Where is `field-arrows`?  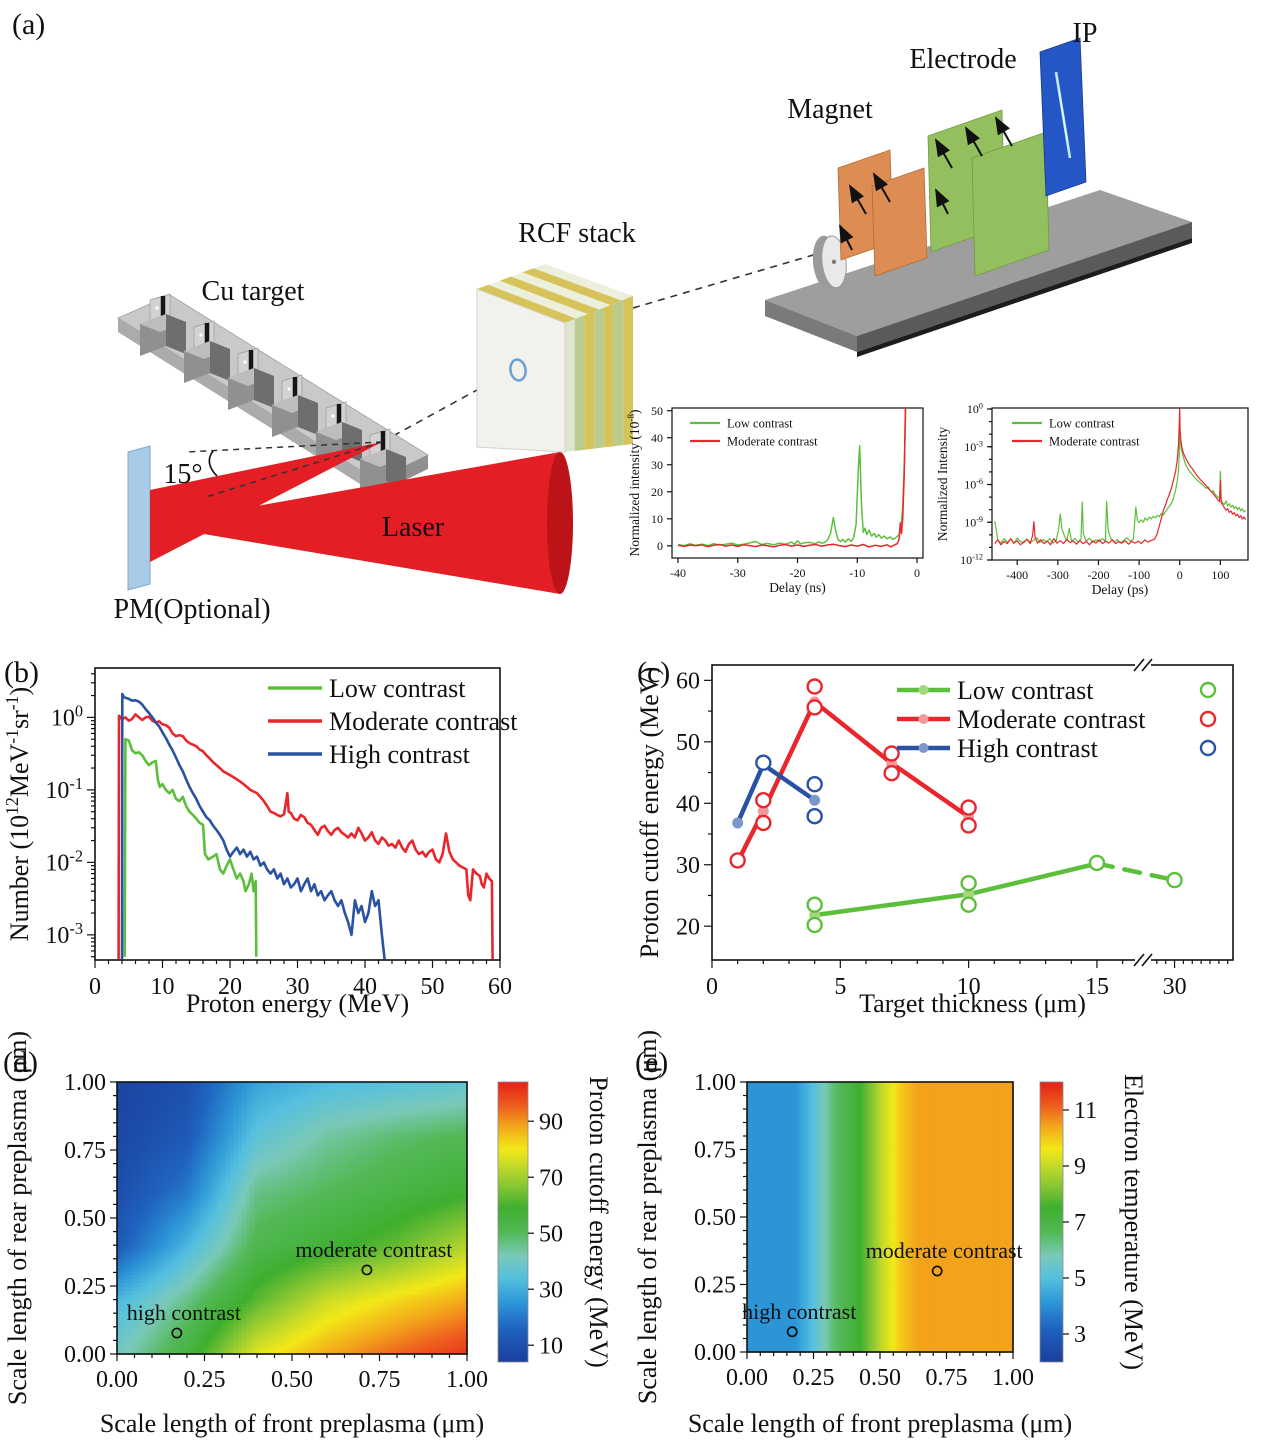 field-arrows is located at coordinates (926, 183).